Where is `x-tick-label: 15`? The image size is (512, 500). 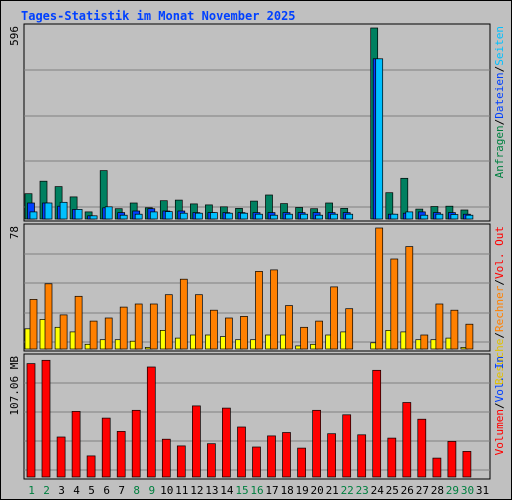 x-tick-label: 15 is located at coordinates (241, 490).